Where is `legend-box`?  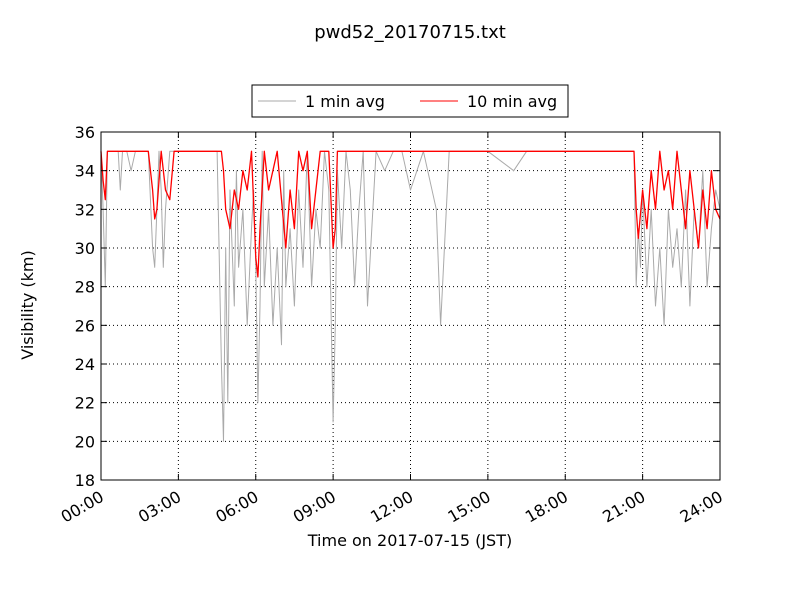
legend-box is located at coordinates (410, 101).